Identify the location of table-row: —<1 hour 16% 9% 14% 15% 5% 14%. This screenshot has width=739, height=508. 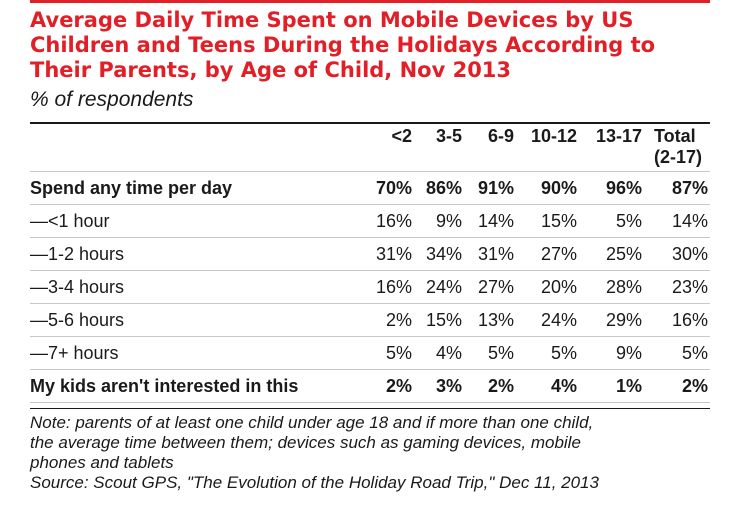
(370, 221).